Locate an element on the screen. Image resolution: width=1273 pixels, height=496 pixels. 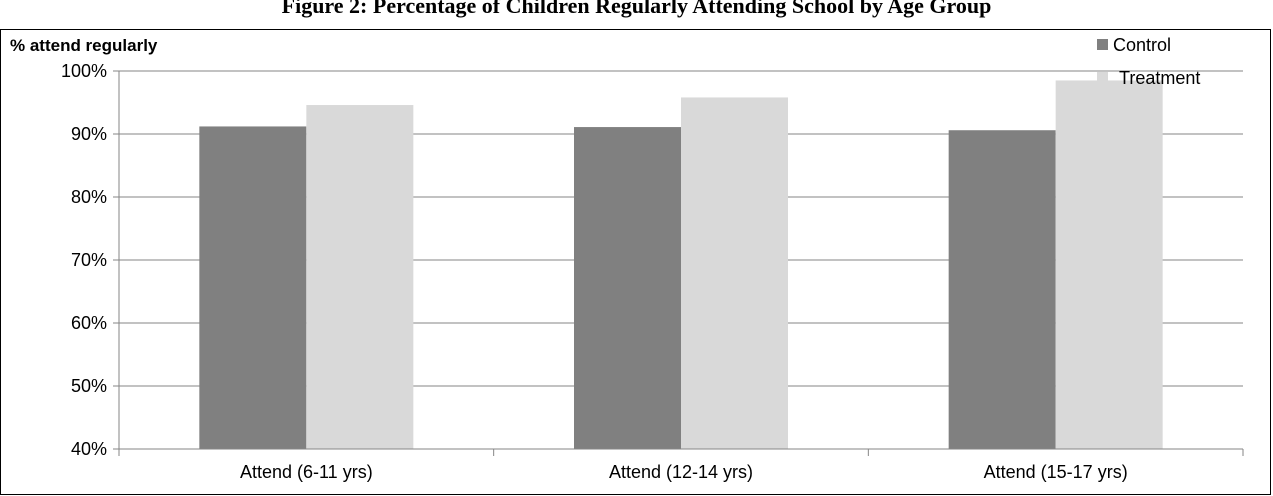
y-tick-label: 100% is located at coordinates (84, 71).